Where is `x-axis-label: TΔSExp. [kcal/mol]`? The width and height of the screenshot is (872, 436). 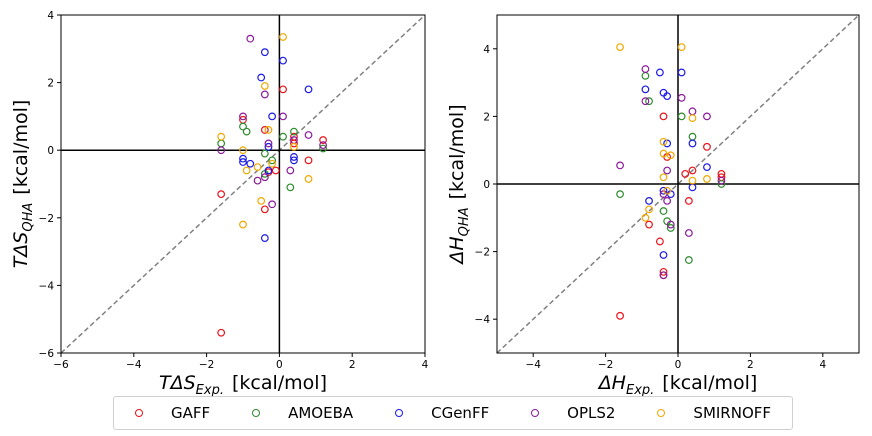
x-axis-label: TΔSExp. [kcal/mol] is located at coordinates (243, 385).